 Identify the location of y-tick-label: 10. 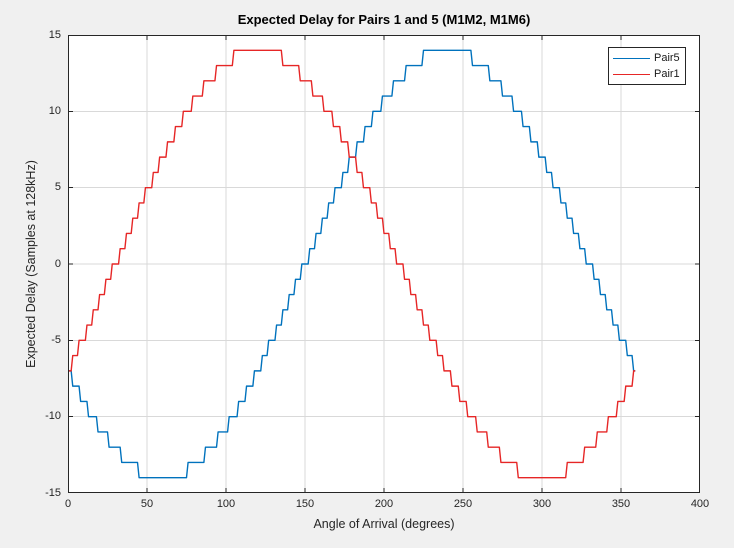
(54, 110).